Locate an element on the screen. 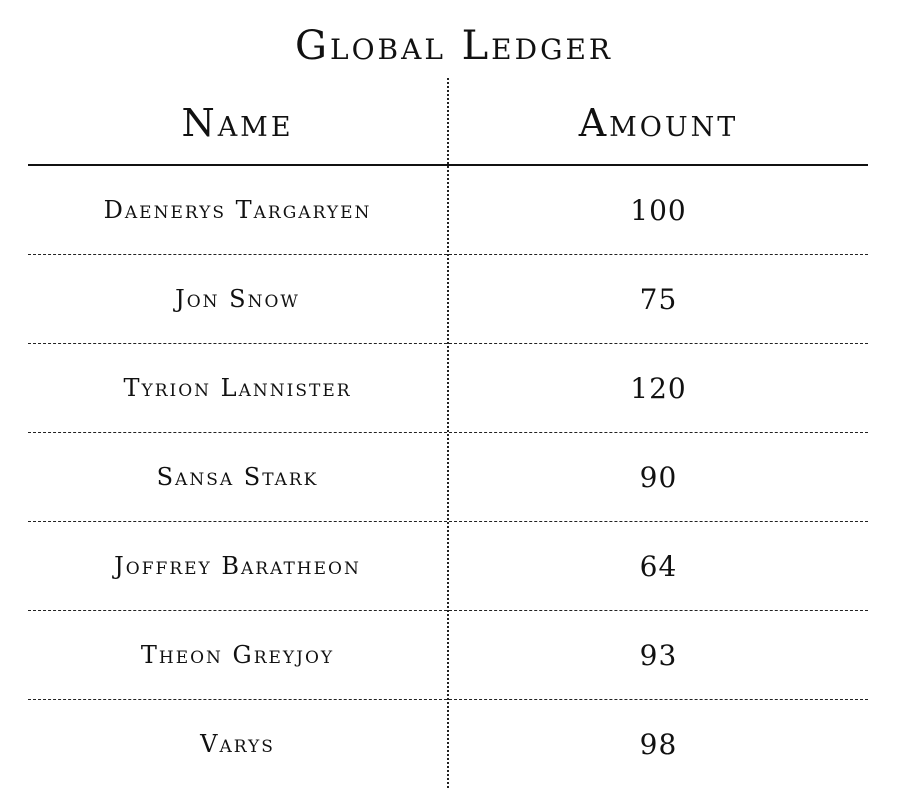  cell-name: Daenerys Targaryen is located at coordinates (237, 210).